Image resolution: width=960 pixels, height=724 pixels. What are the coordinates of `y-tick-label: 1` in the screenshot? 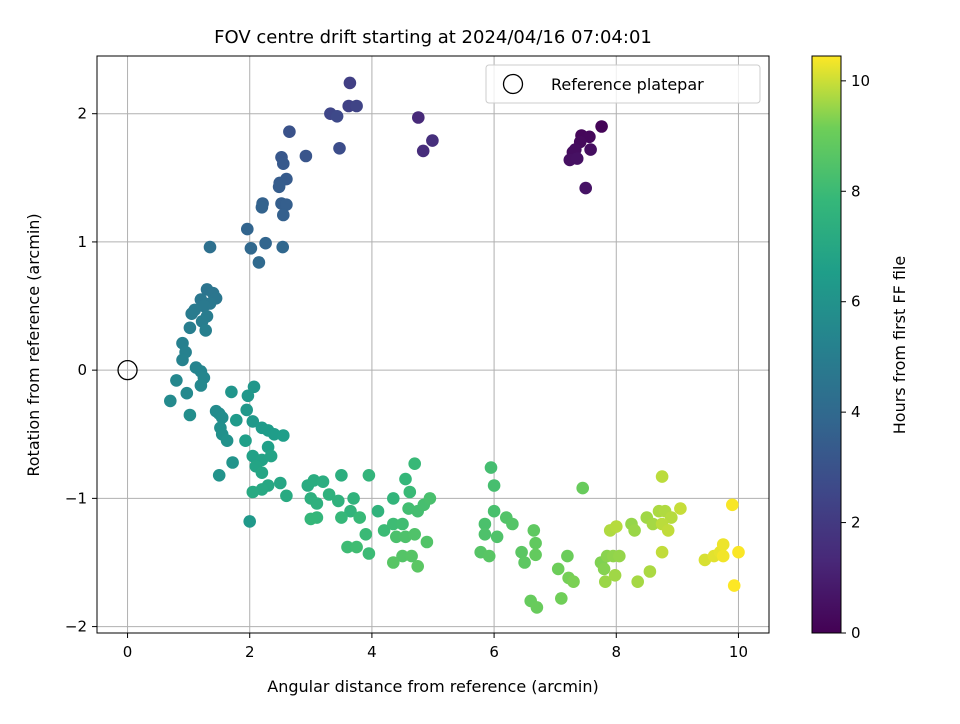 It's located at (82, 242).